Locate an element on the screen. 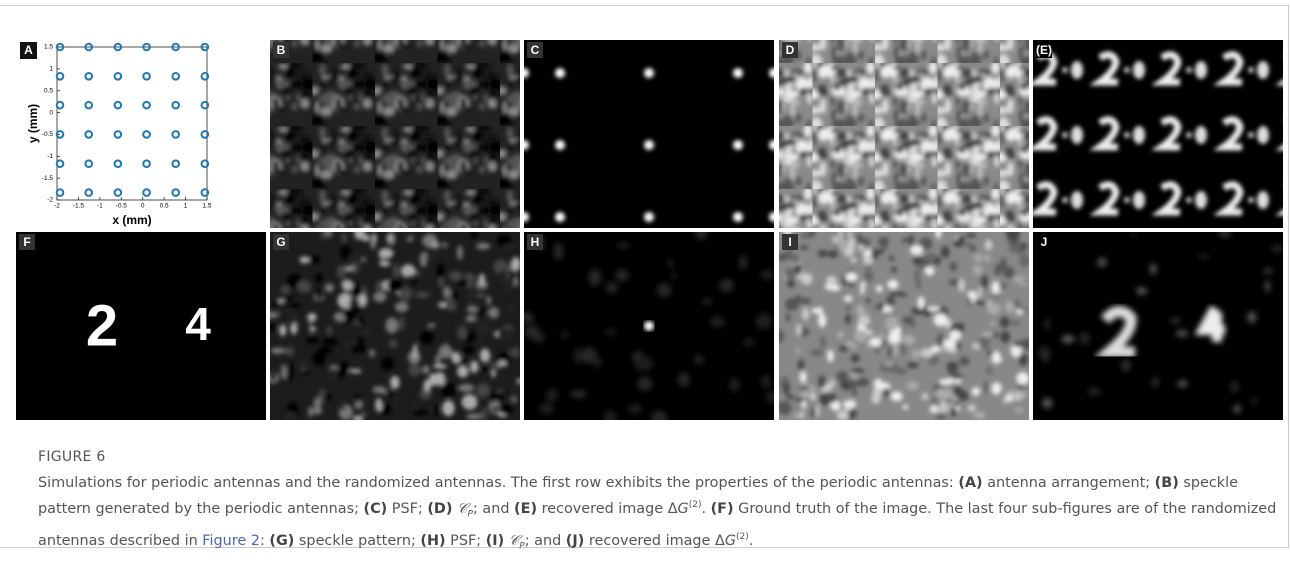 The height and width of the screenshot is (566, 1290). caption-link: Figure 2 is located at coordinates (231, 540).